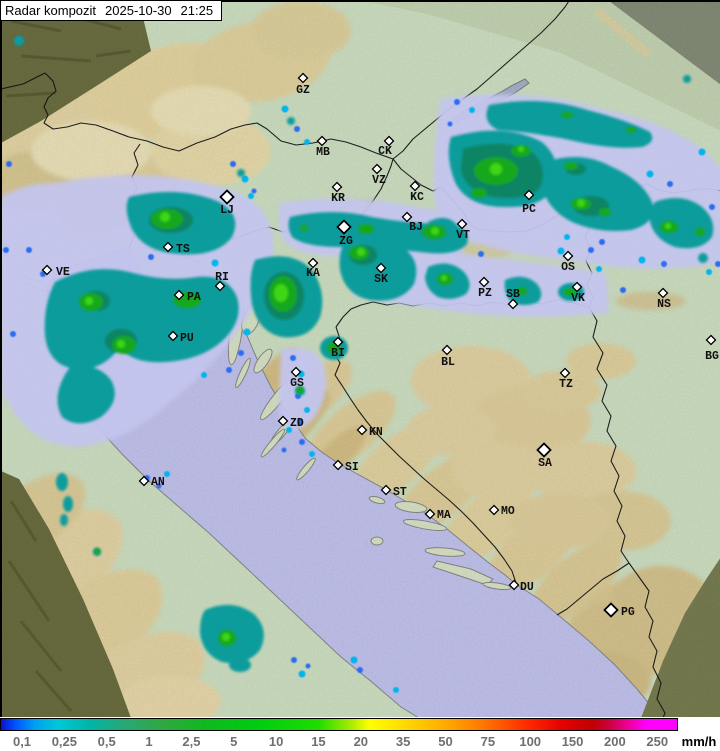  What do you see at coordinates (313, 273) in the screenshot?
I see `city-label: KA` at bounding box center [313, 273].